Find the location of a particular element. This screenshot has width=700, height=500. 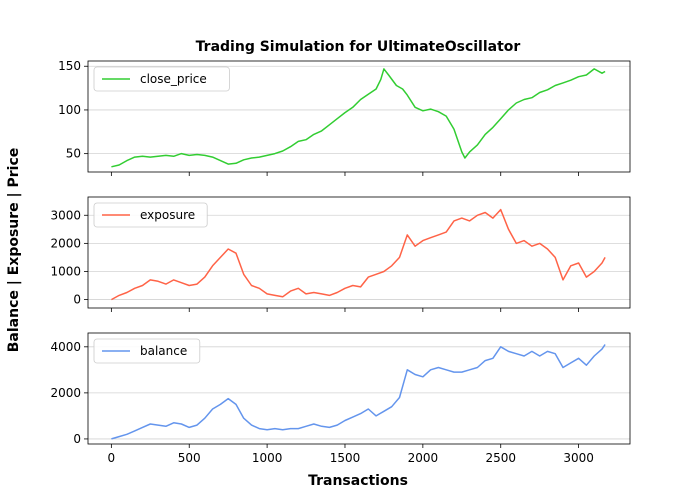

exposure-line is located at coordinates (358, 254).